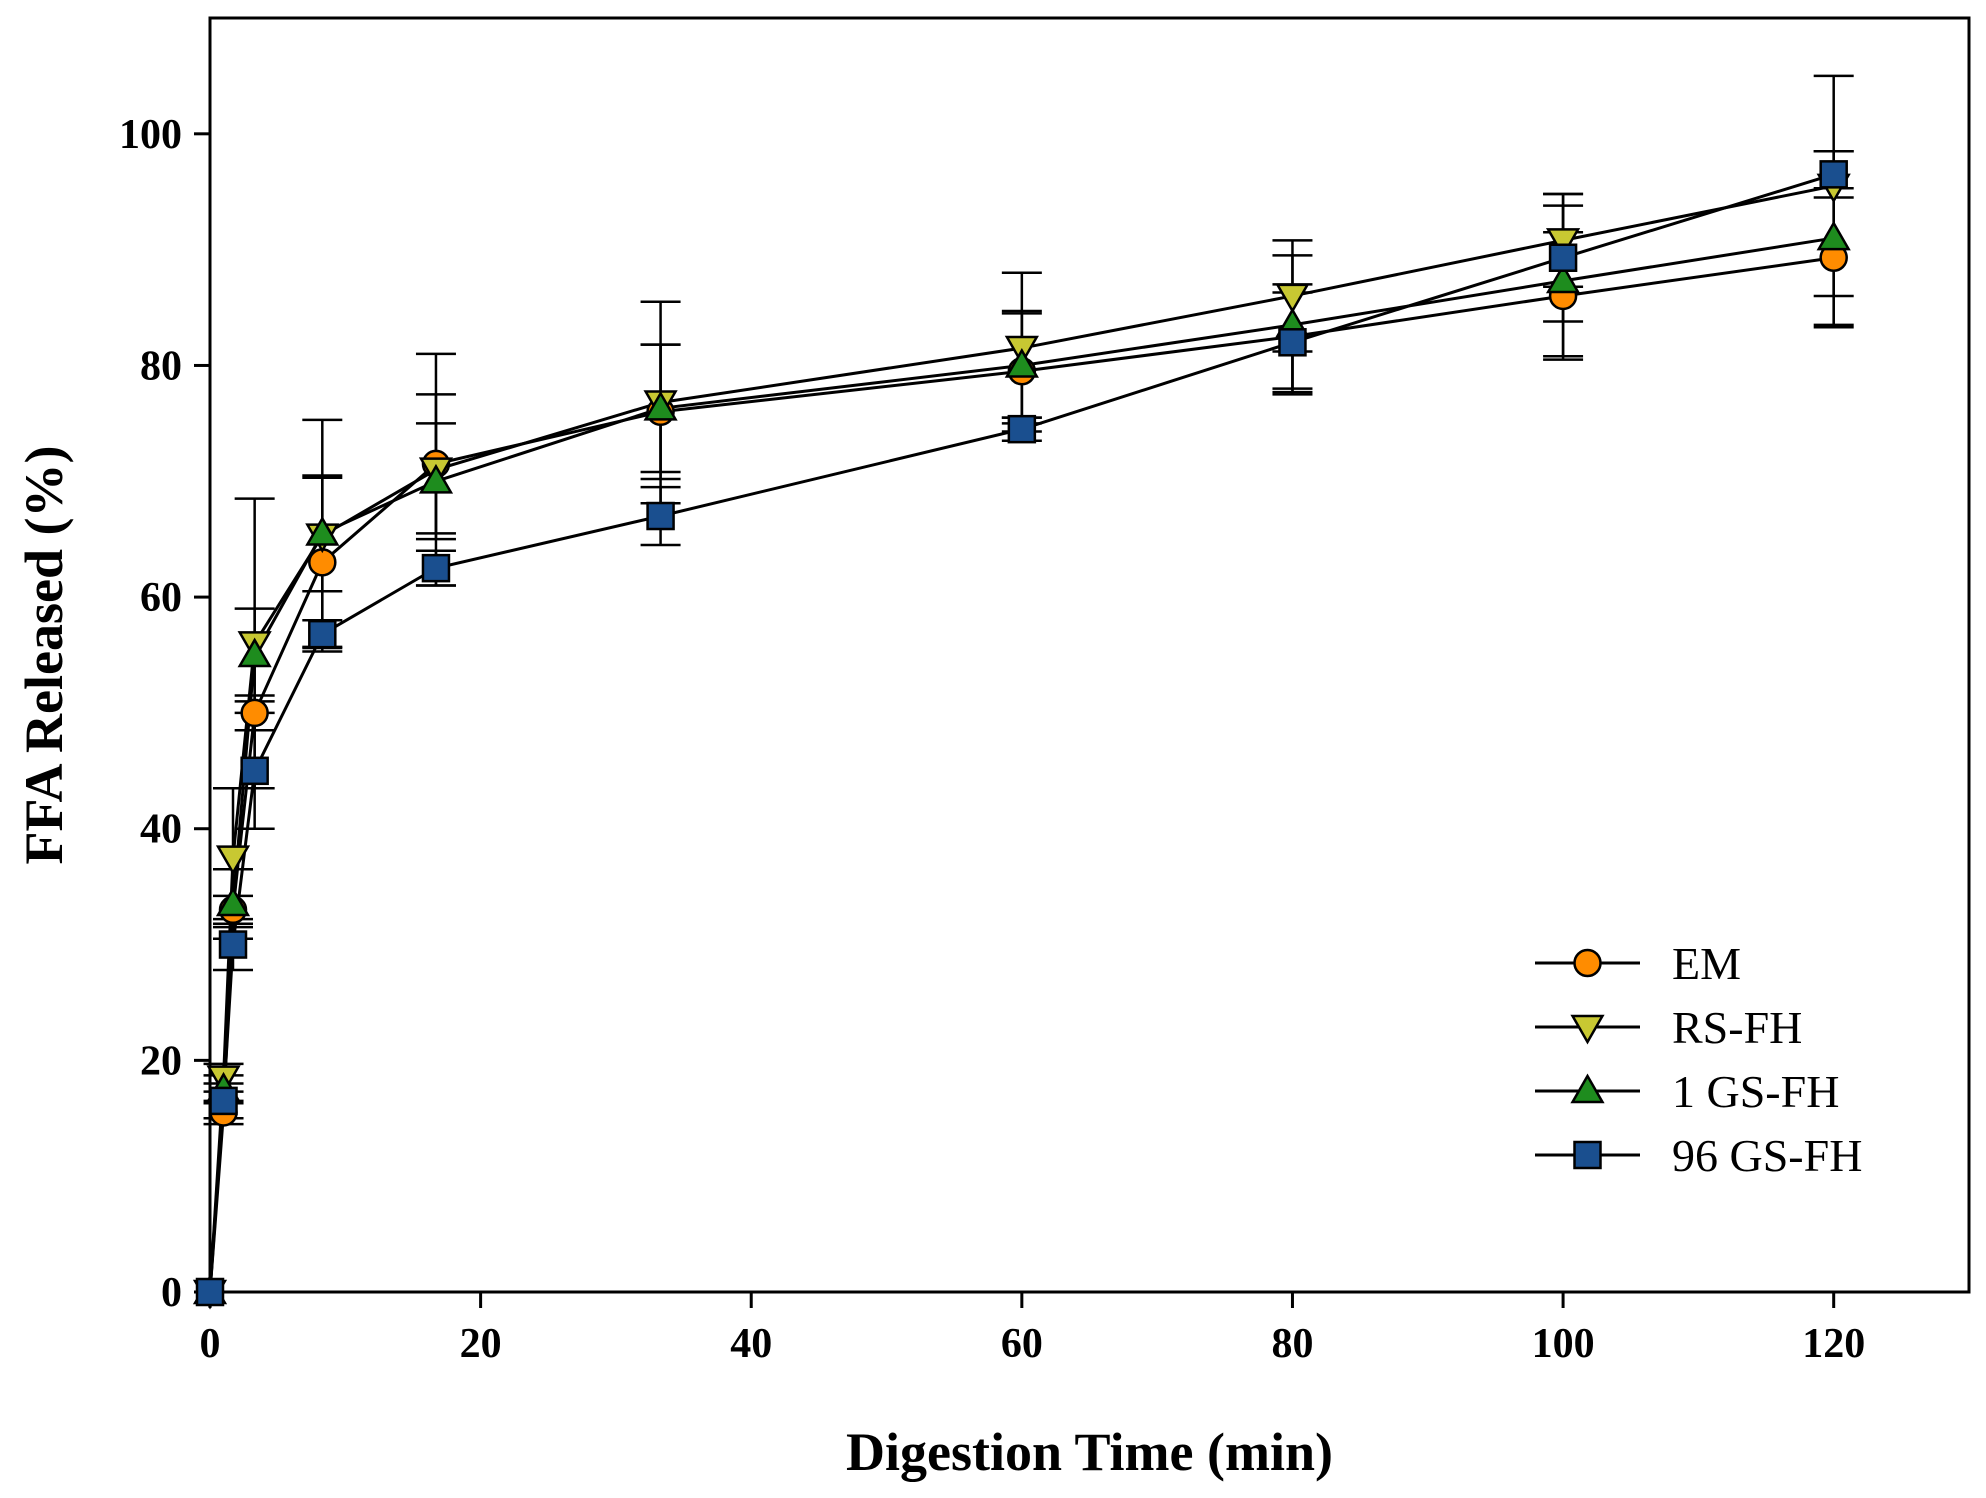 The height and width of the screenshot is (1498, 1986). Describe the element at coordinates (161, 598) in the screenshot. I see `y-tick-label: 60` at that location.